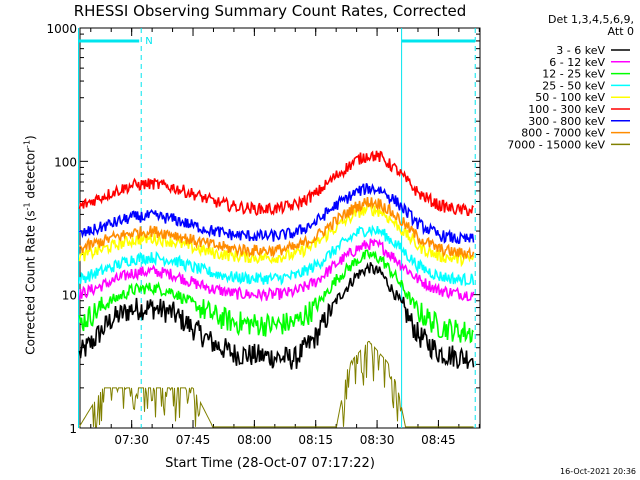 The height and width of the screenshot is (480, 640). Describe the element at coordinates (65, 162) in the screenshot. I see `y-tick-label: 100` at that location.